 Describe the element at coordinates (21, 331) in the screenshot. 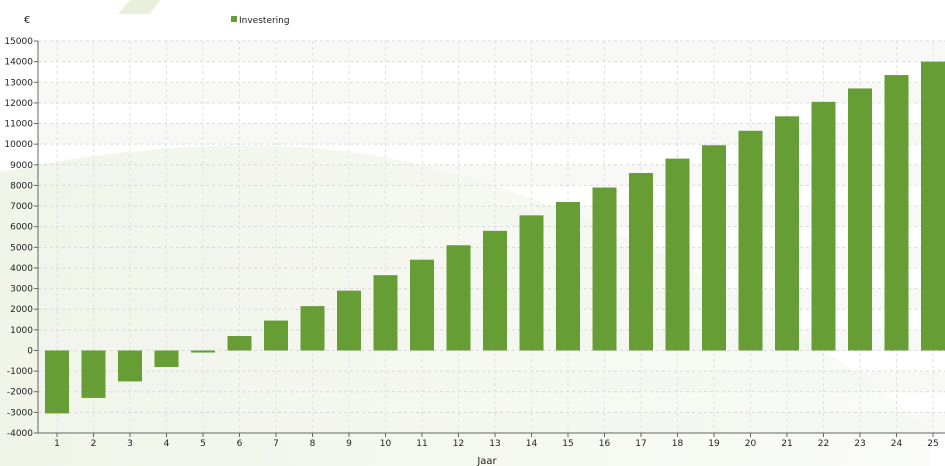

I see `y-tick-label: 1000` at that location.